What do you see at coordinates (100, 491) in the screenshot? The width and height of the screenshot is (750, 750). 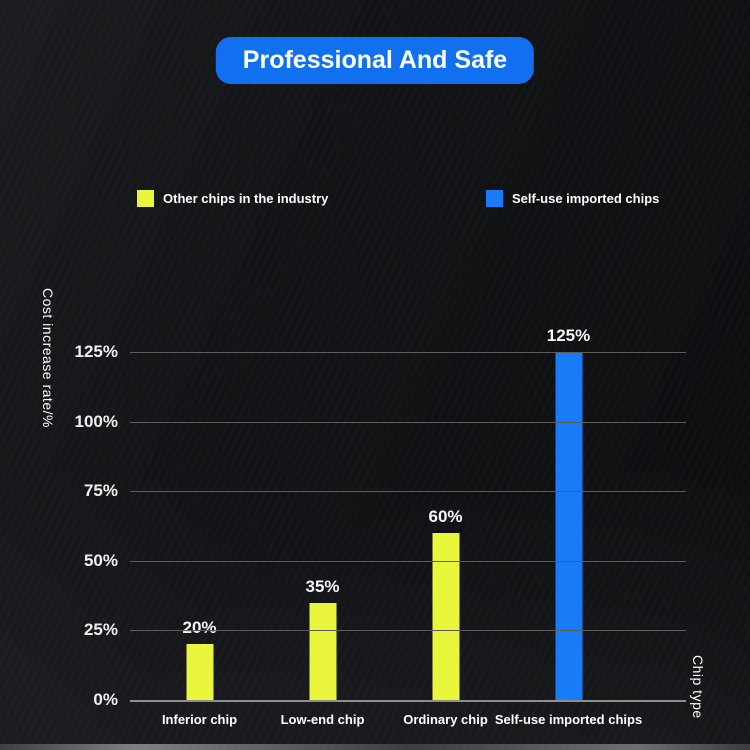 I see `y-tick-label: 75%` at bounding box center [100, 491].